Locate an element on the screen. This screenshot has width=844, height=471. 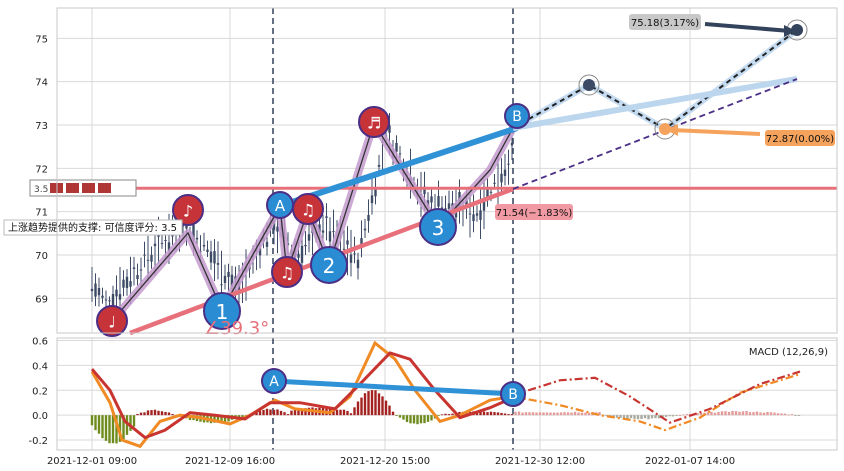
resistance-glyph is located at coordinates (104, 188).